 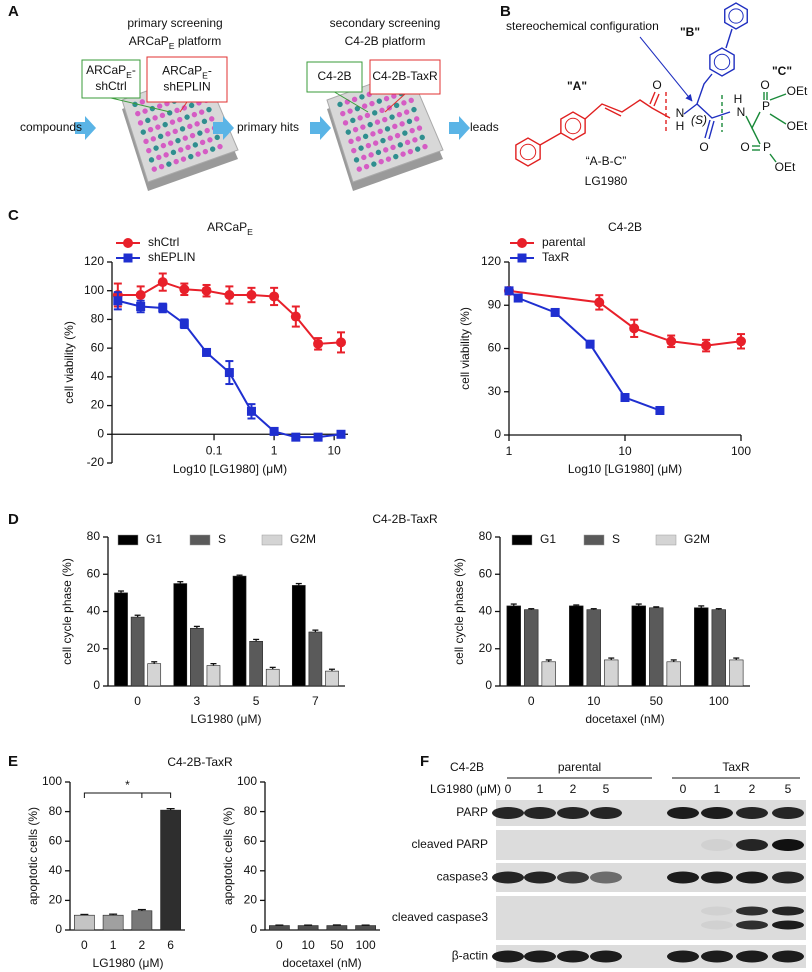 What do you see at coordinates (214, 450) in the screenshot?
I see `x-tick-label: 0.1` at bounding box center [214, 450].